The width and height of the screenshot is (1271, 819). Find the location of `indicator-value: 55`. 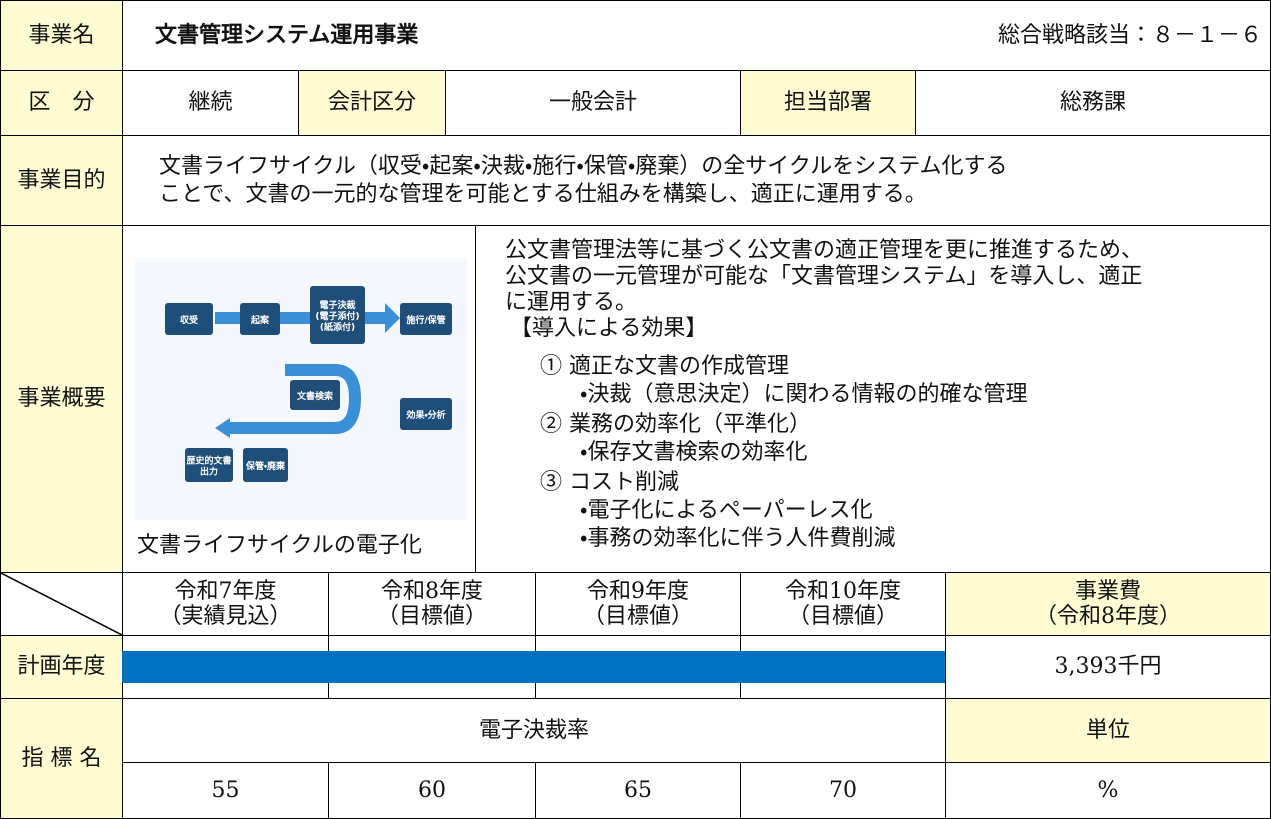

indicator-value: 55 is located at coordinates (225, 790).